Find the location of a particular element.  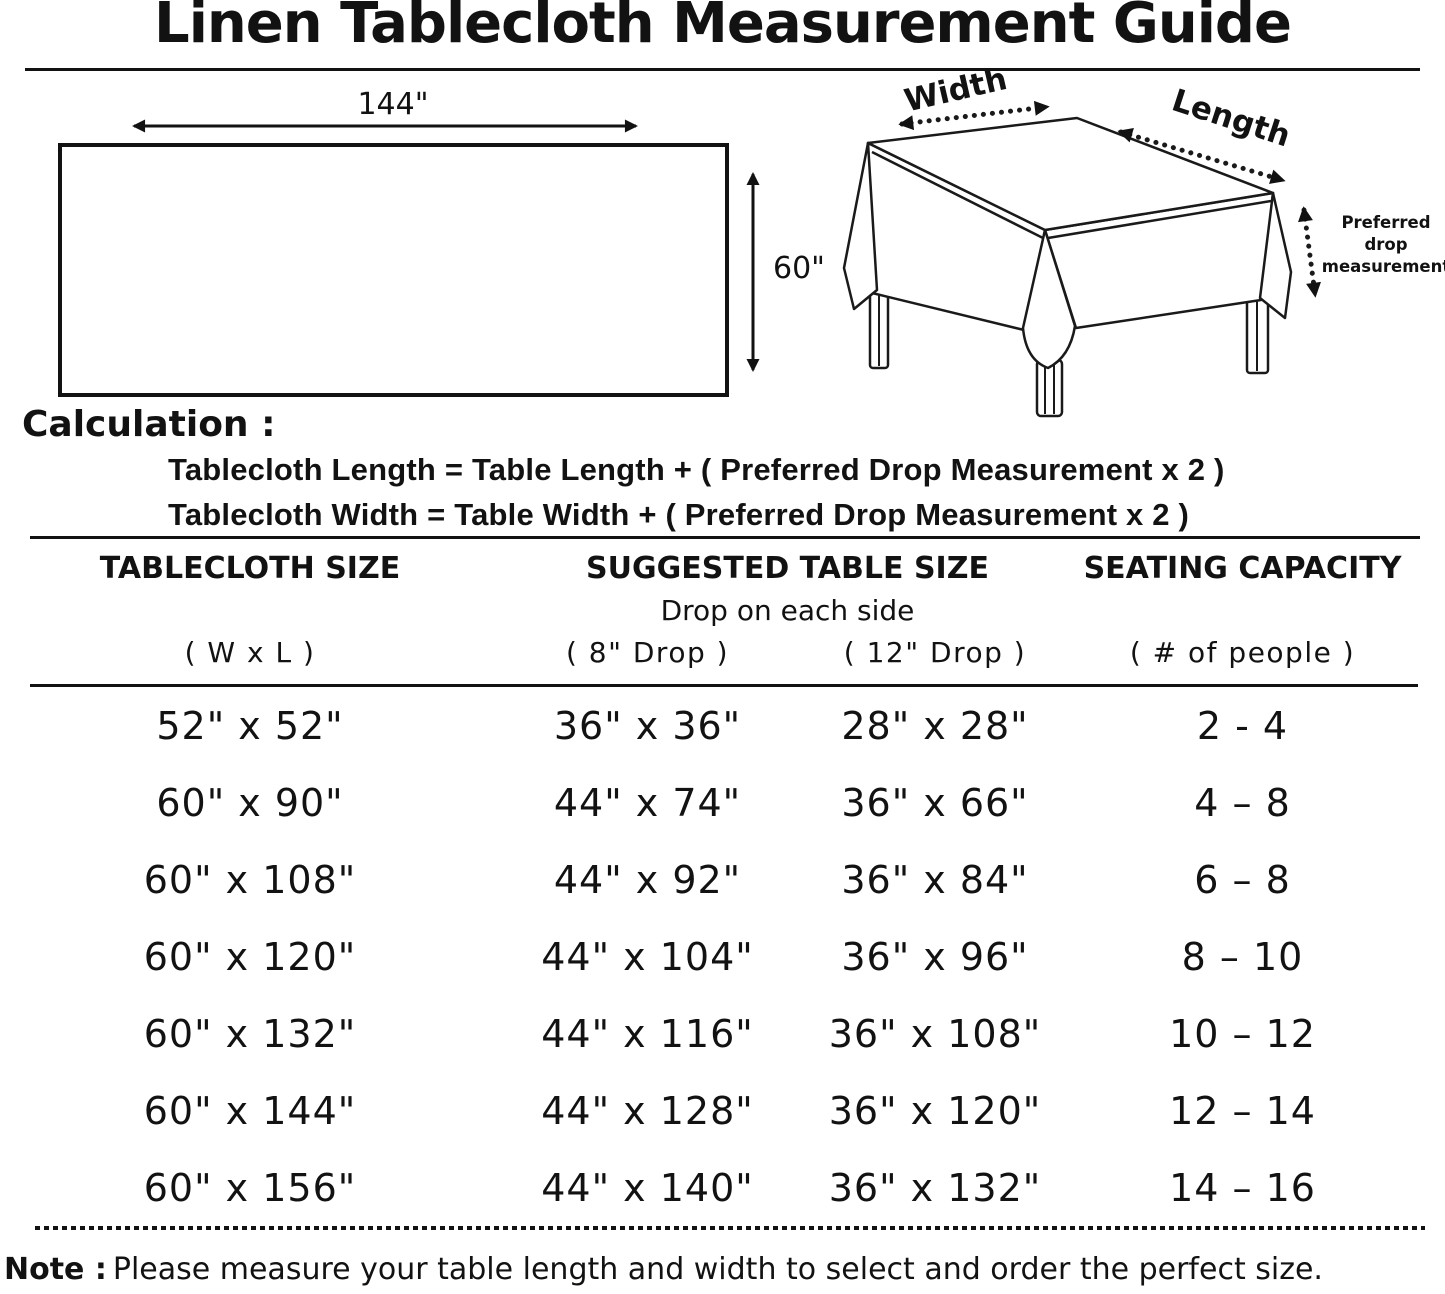

size-cell: 44" x 92" is located at coordinates (647, 879).